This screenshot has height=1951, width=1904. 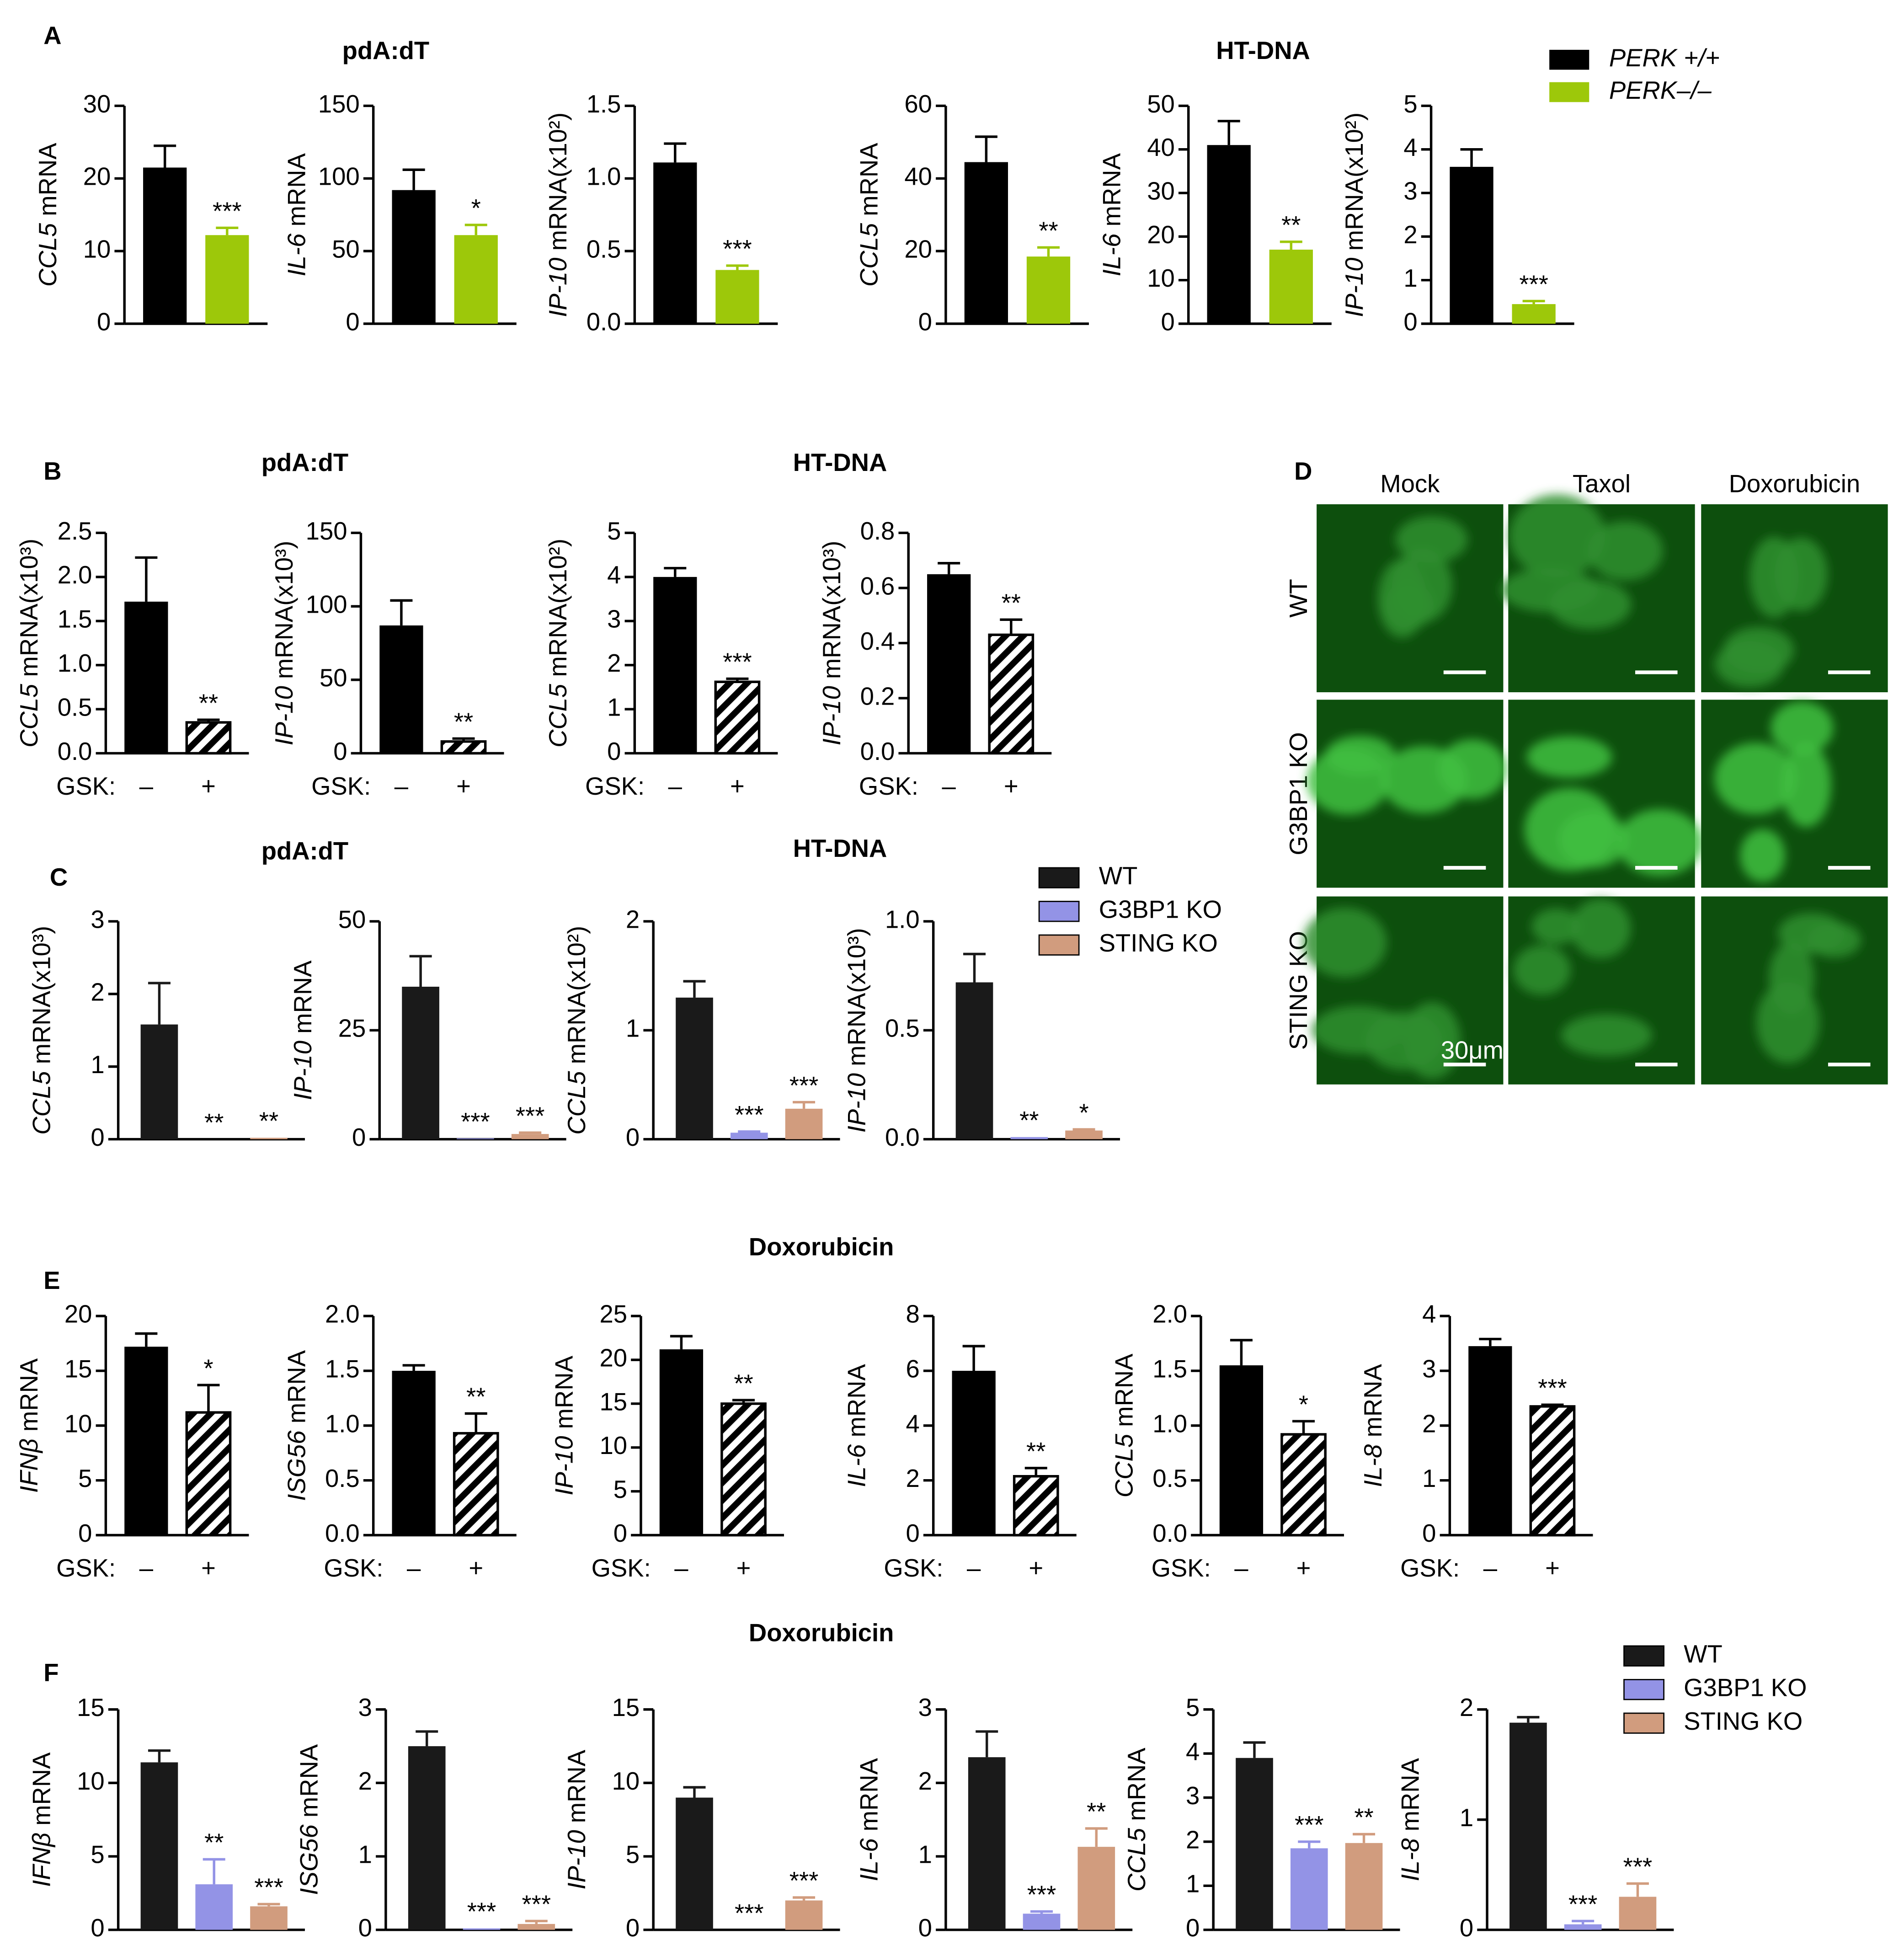 I want to click on y-axis-label: IL-8 mRNA, so click(x=1410, y=1819).